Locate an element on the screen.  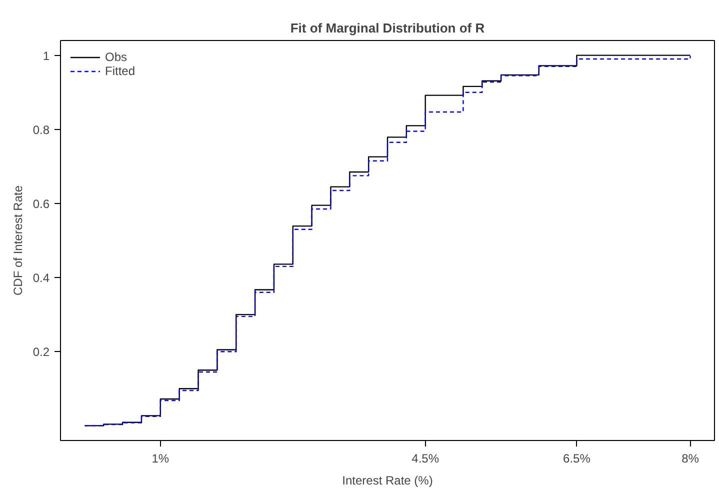
legend-label: Fitted is located at coordinates (120, 71).